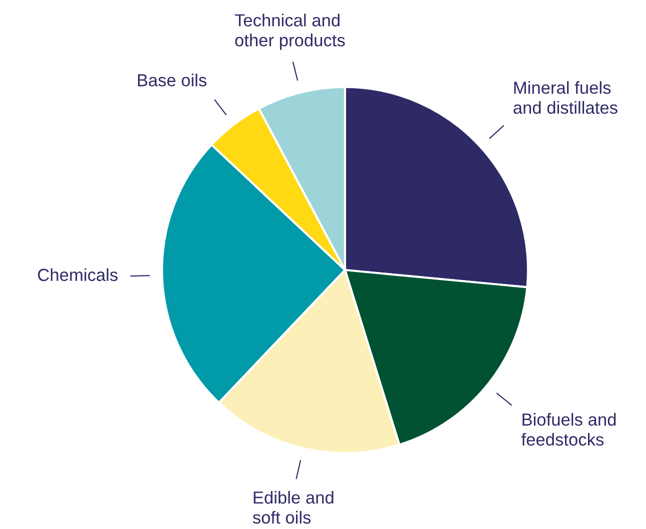 This screenshot has width=646, height=529. Describe the element at coordinates (78, 275) in the screenshot. I see `slice-label: Chemicals` at that location.